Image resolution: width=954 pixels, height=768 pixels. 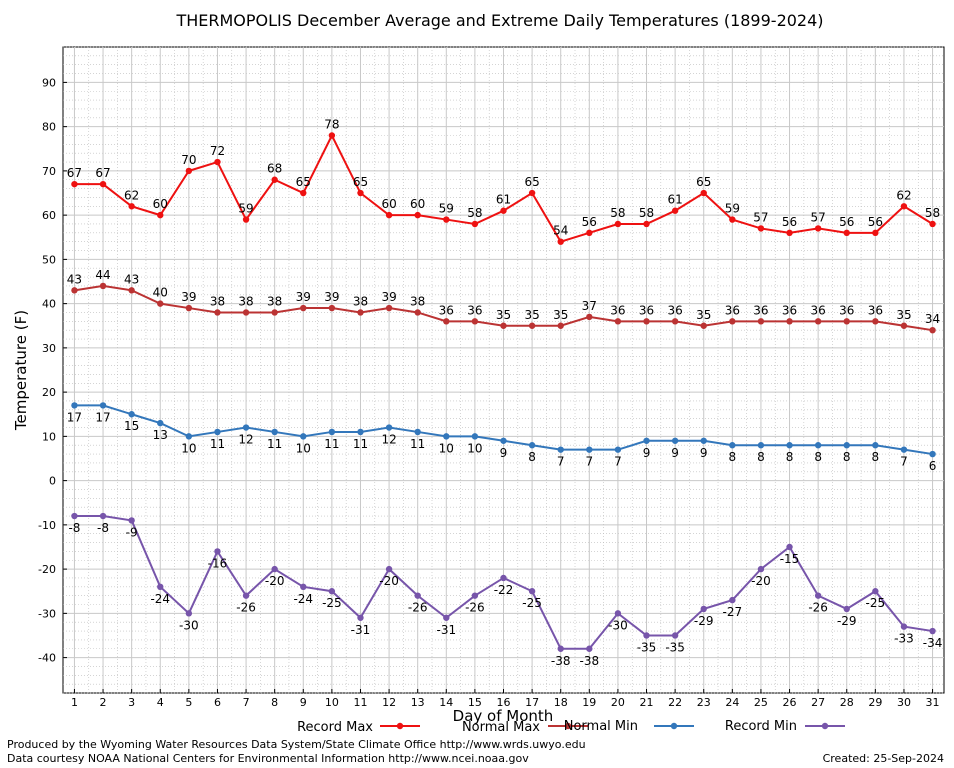 I want to click on normal-max-data-label: 43, so click(x=74, y=279).